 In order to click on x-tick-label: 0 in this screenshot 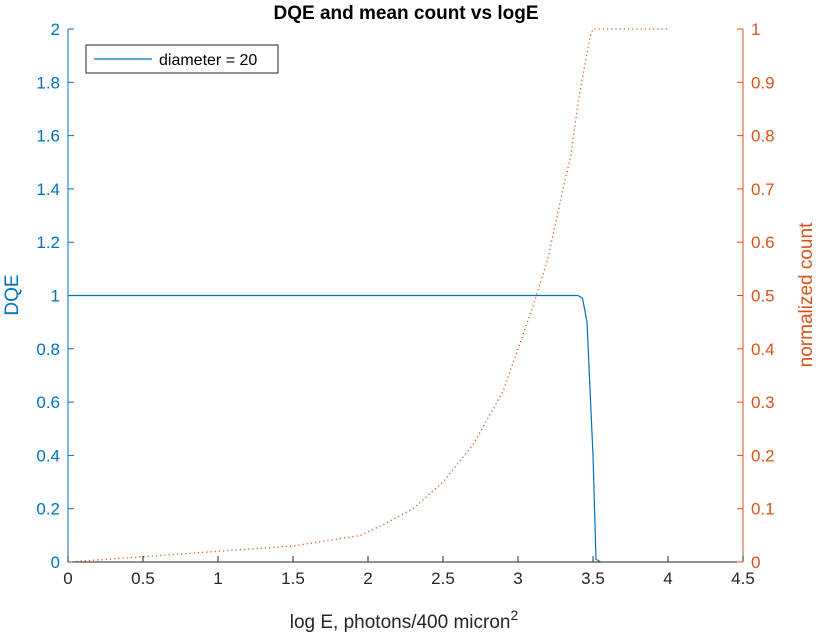, I will do `click(67, 578)`.